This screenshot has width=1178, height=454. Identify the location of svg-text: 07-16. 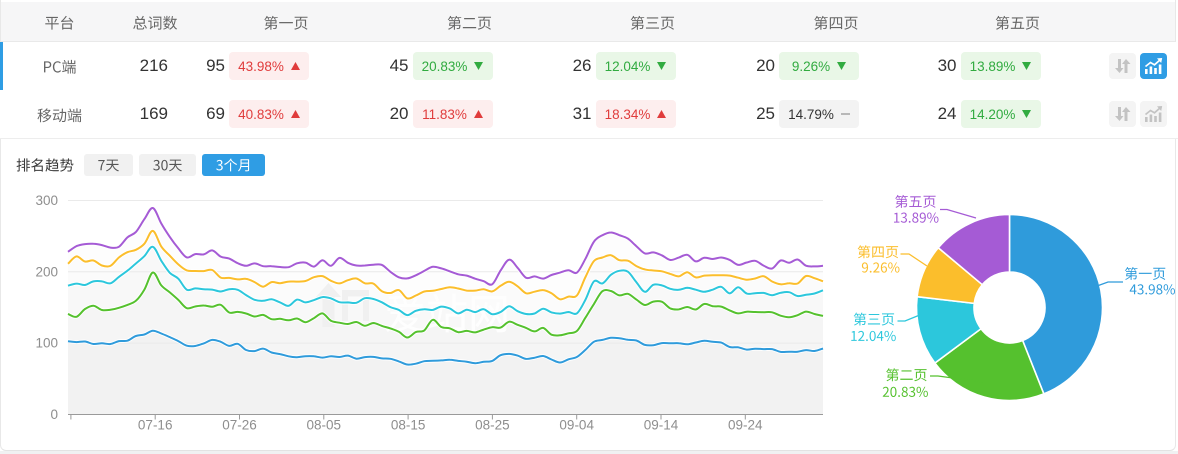
(155, 425).